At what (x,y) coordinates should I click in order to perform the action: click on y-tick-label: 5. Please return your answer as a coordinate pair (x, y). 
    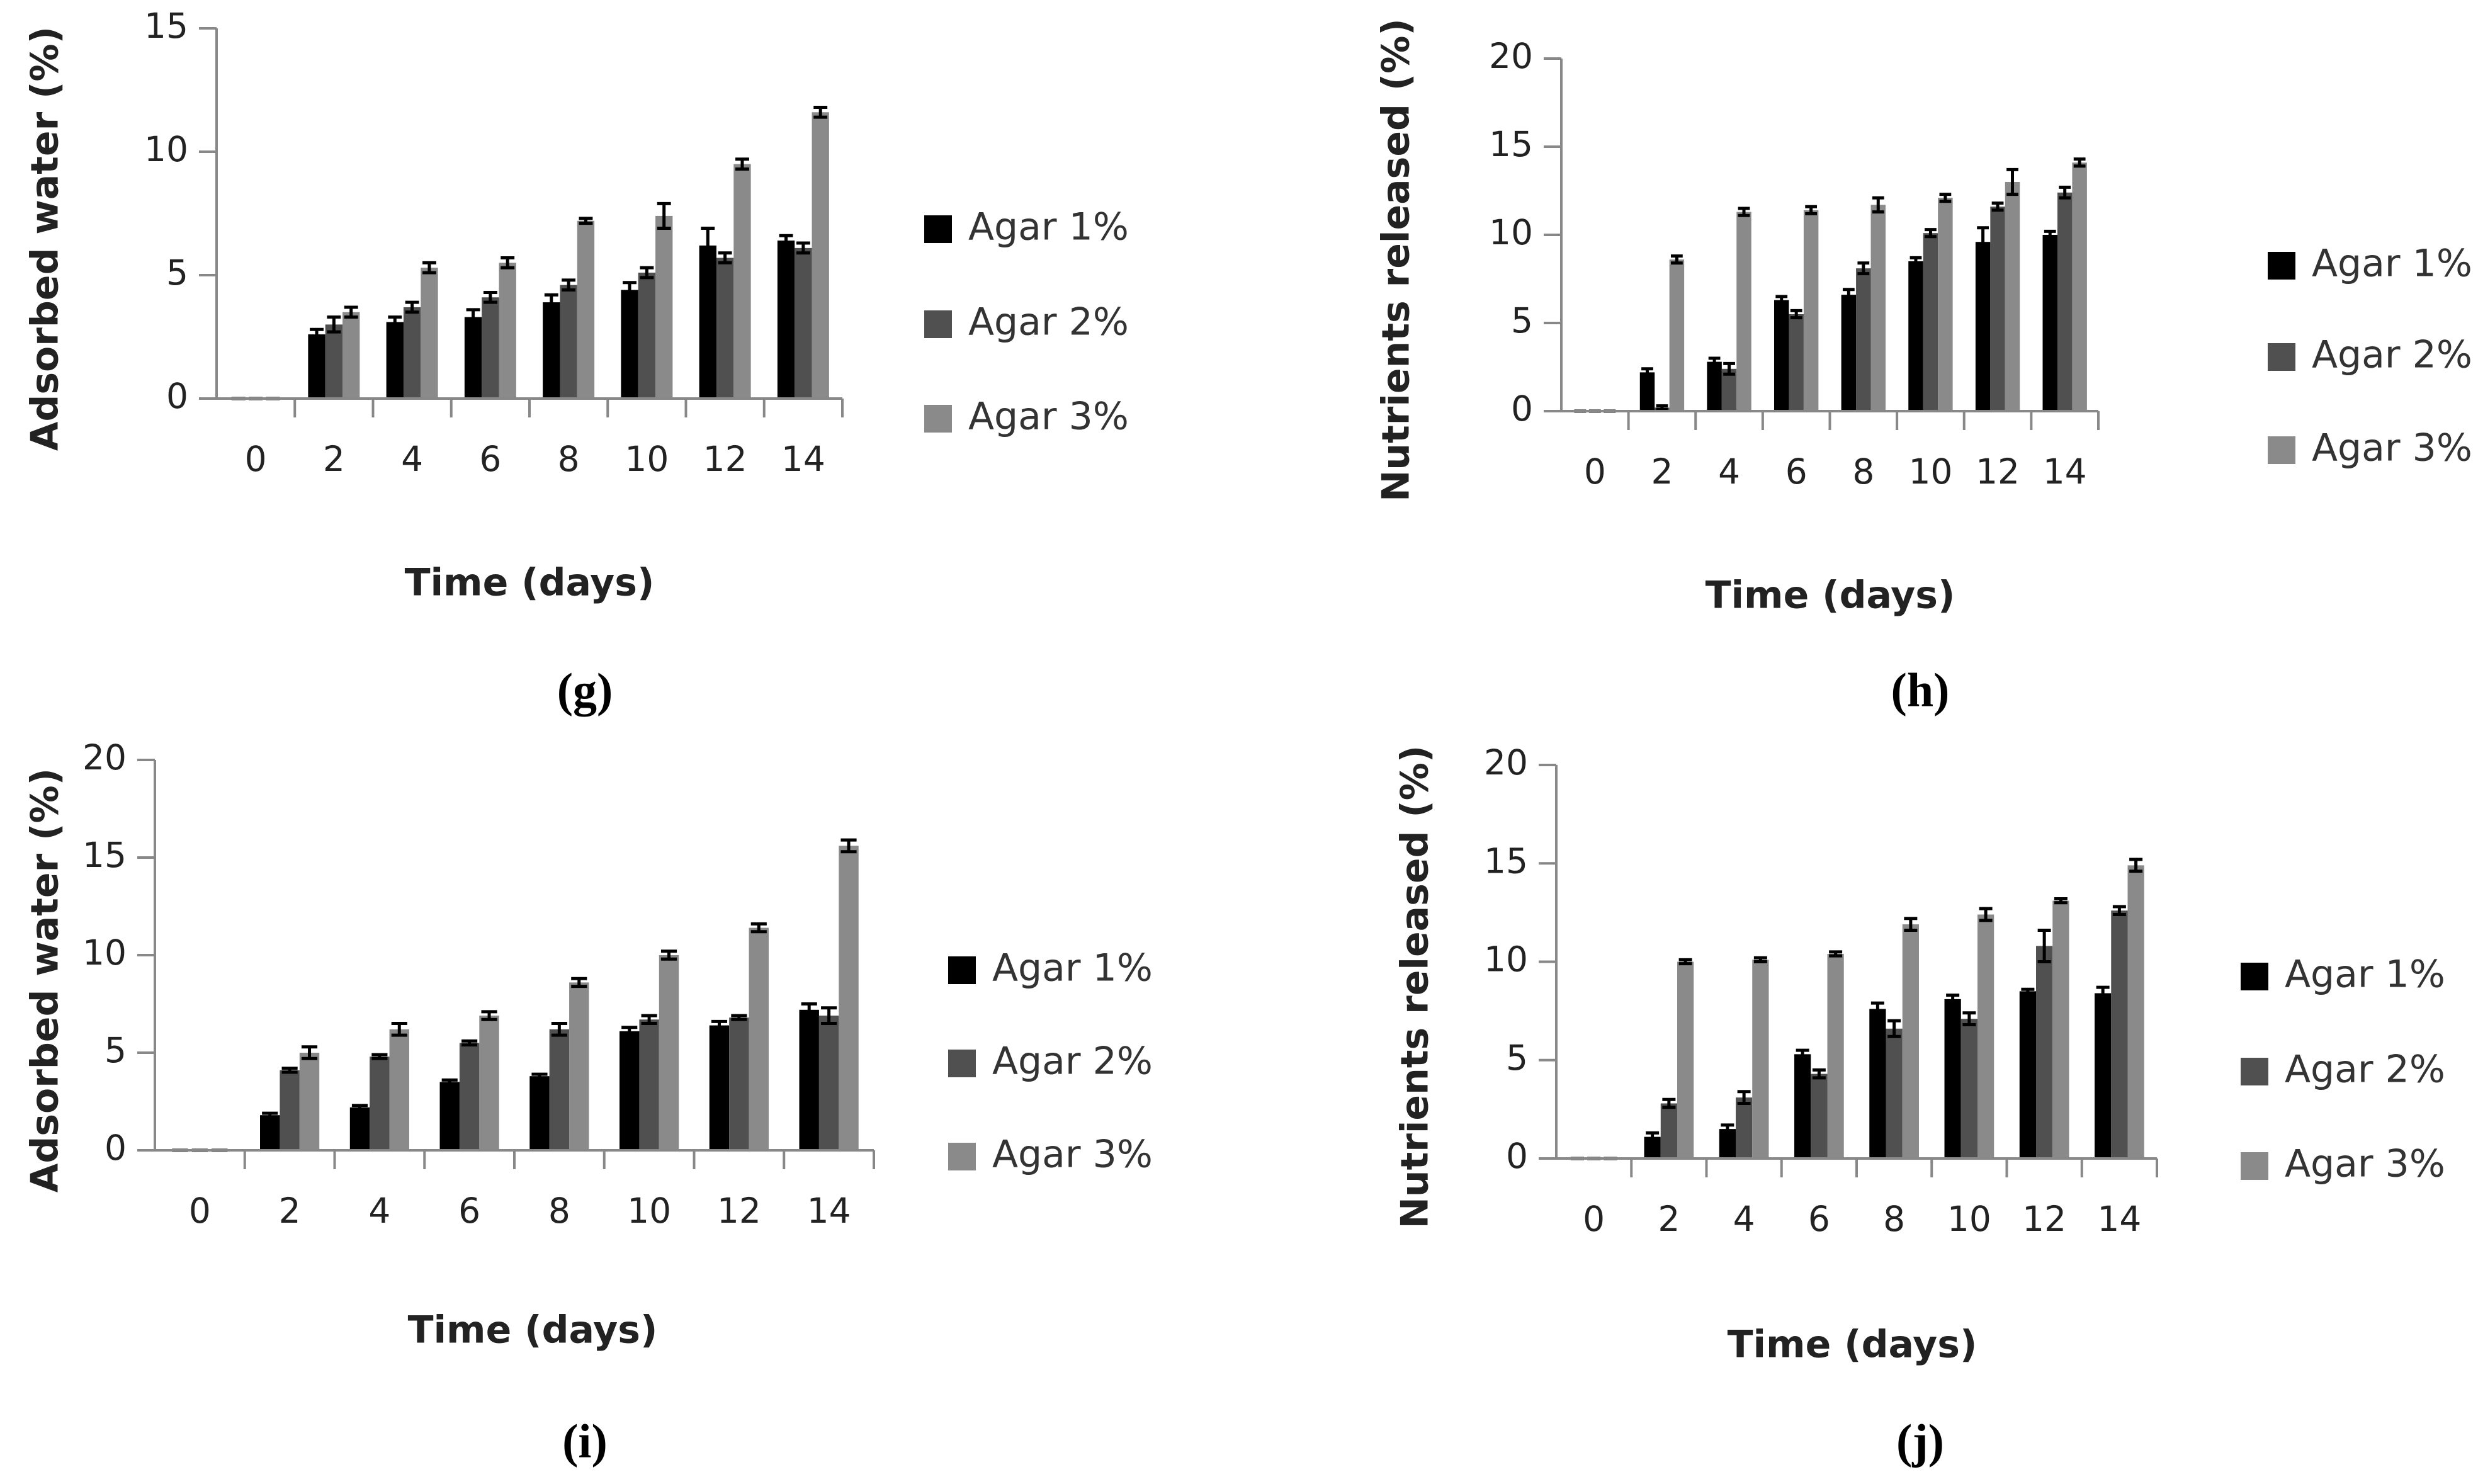
    Looking at the image, I should click on (1517, 1058).